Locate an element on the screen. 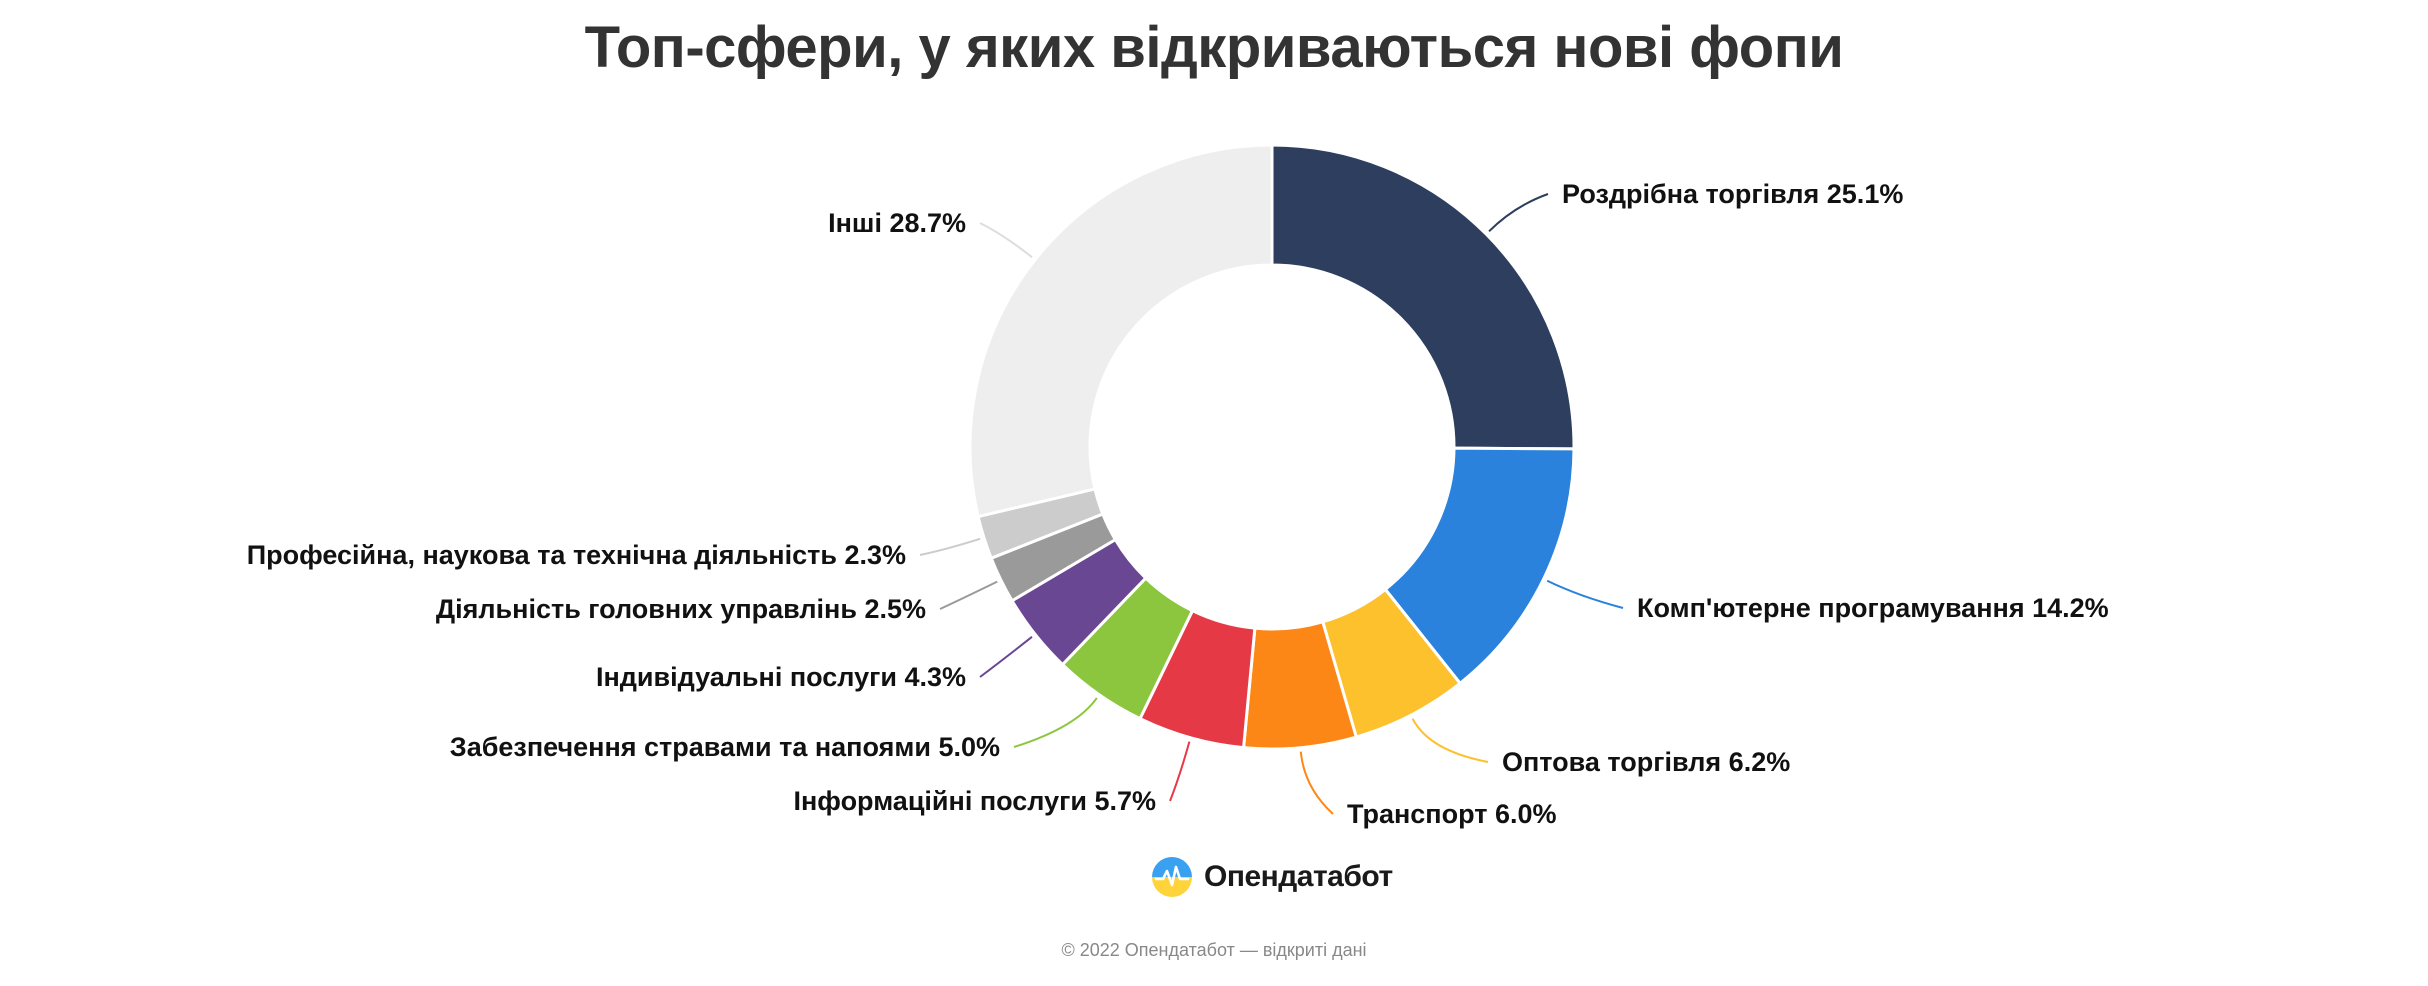 This screenshot has height=986, width=2428. slice-label-5: Інформаційні послуги 5.7% is located at coordinates (974, 801).